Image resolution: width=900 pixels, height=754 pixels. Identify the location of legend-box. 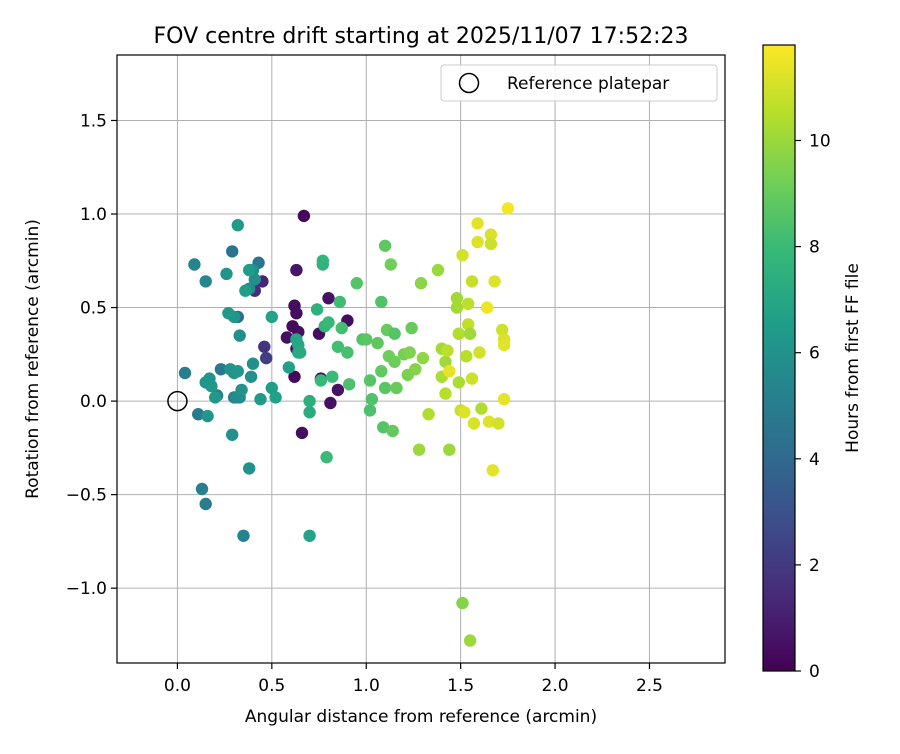
(579, 83).